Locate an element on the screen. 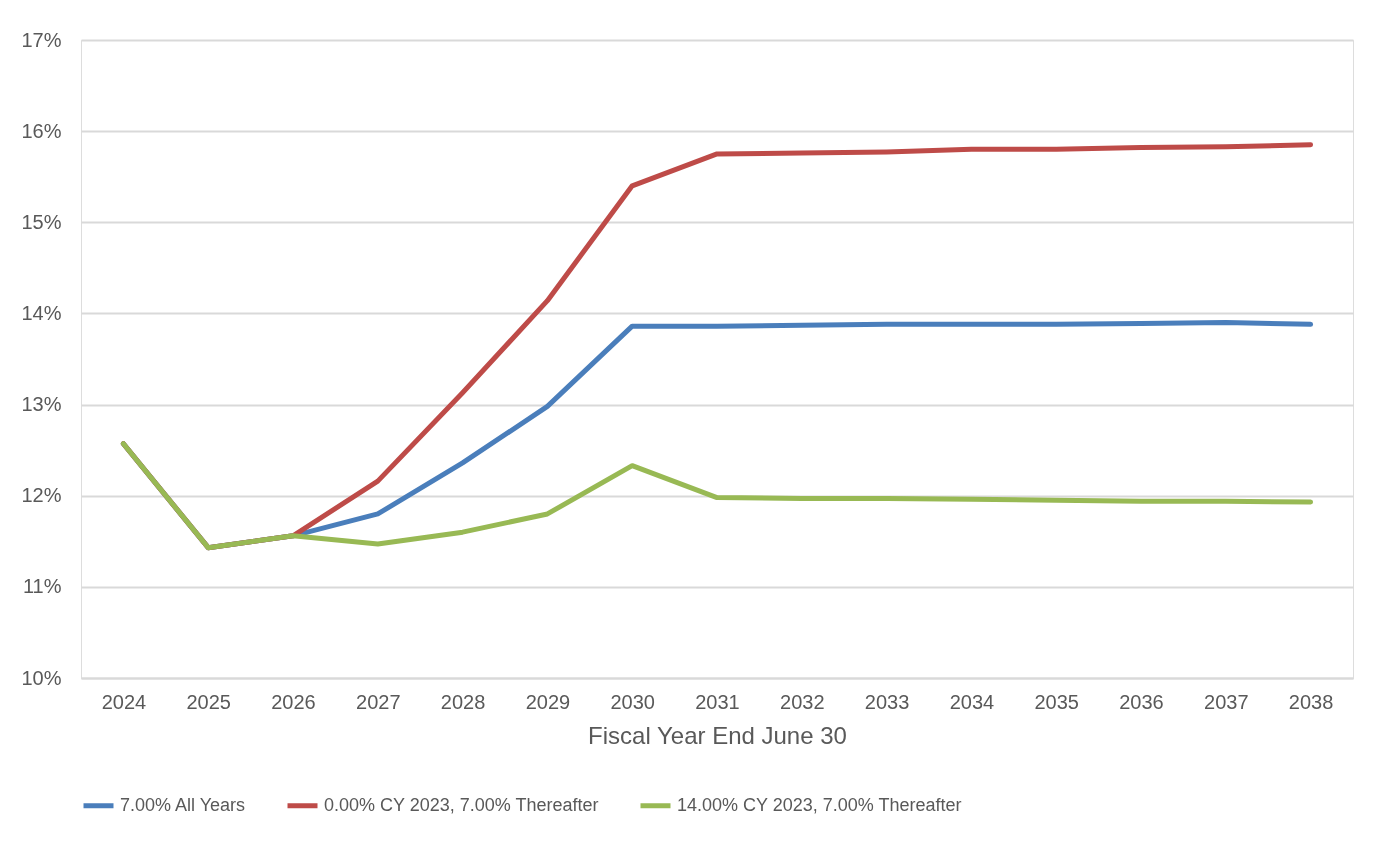 This screenshot has width=1383, height=841. x-tick-label: 2035 is located at coordinates (1056, 701).